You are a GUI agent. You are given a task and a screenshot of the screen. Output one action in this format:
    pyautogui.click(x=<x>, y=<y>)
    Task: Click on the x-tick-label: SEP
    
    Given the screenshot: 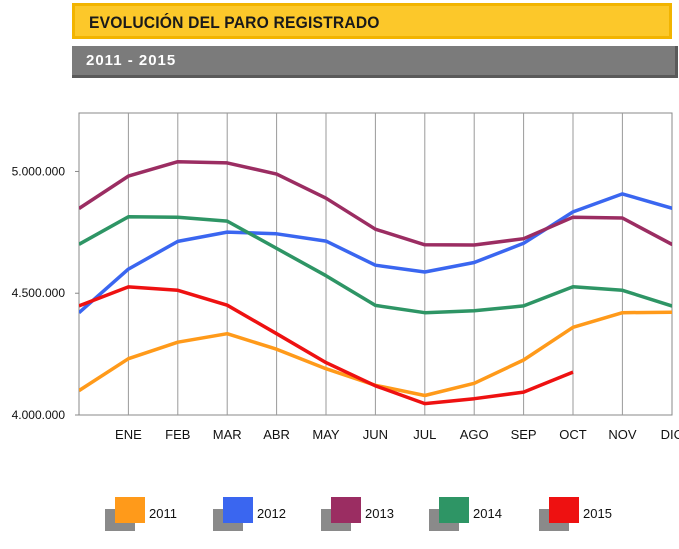 What is the action you would take?
    pyautogui.click(x=524, y=434)
    